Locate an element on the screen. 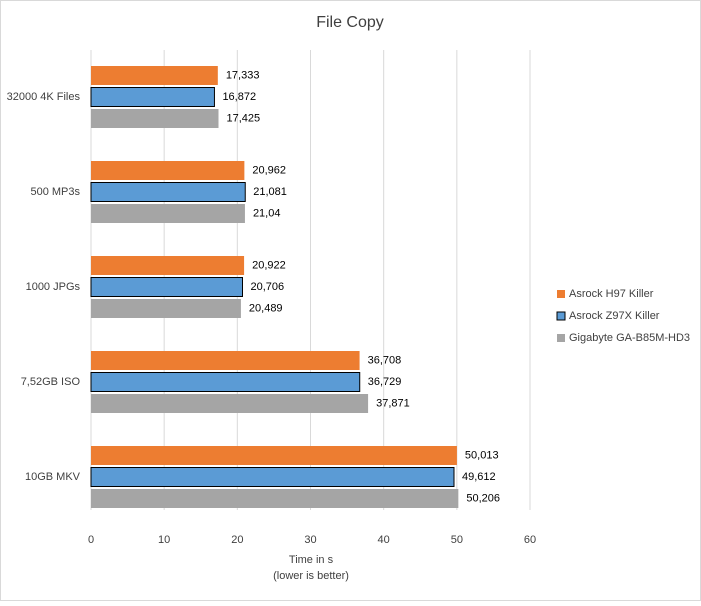 The height and width of the screenshot is (606, 701). x-tick-label: 0 is located at coordinates (91, 540).